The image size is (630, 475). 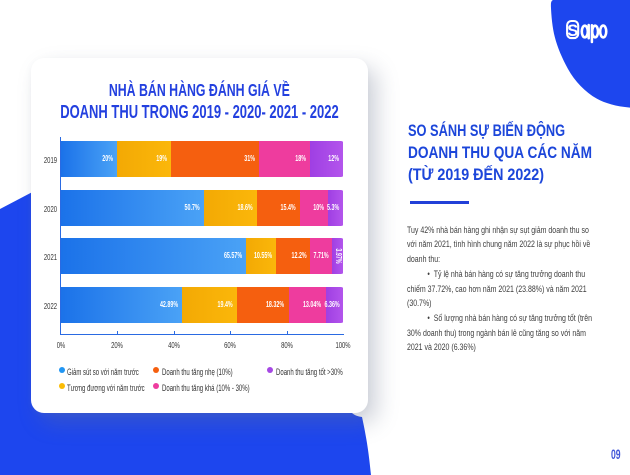 What do you see at coordinates (572, 31) in the screenshot?
I see `svg-text: S` at bounding box center [572, 31].